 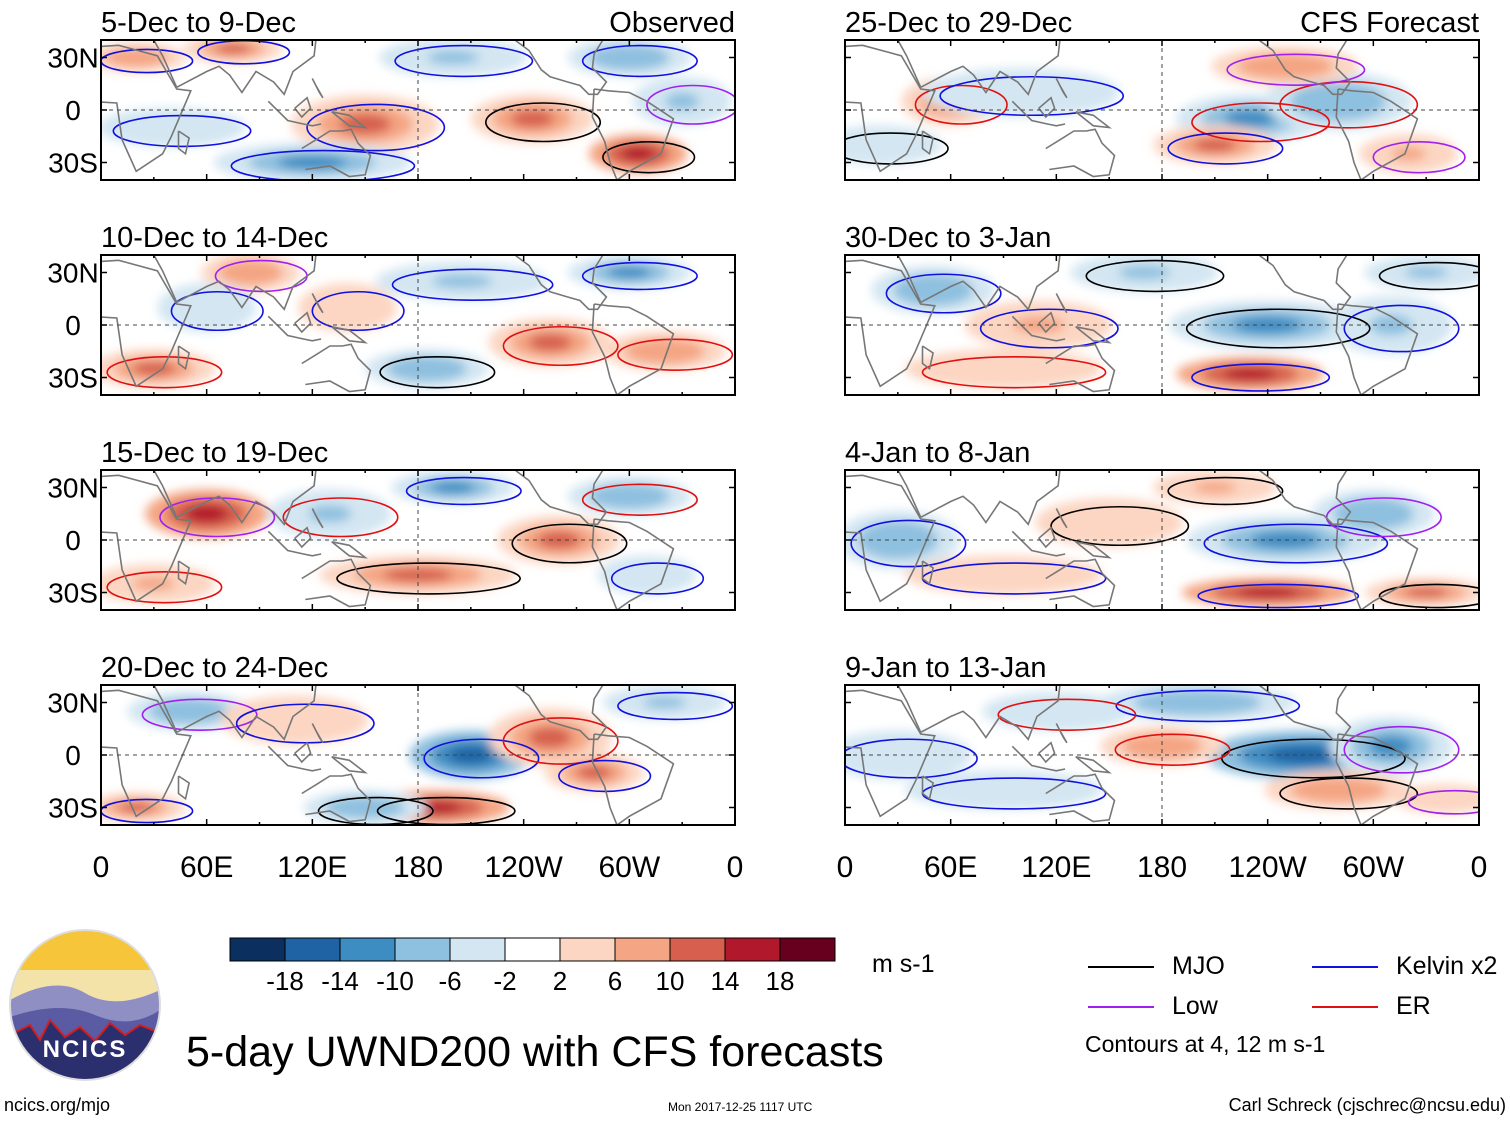 What do you see at coordinates (73, 110) in the screenshot?
I see `lat-tick-label: 0` at bounding box center [73, 110].